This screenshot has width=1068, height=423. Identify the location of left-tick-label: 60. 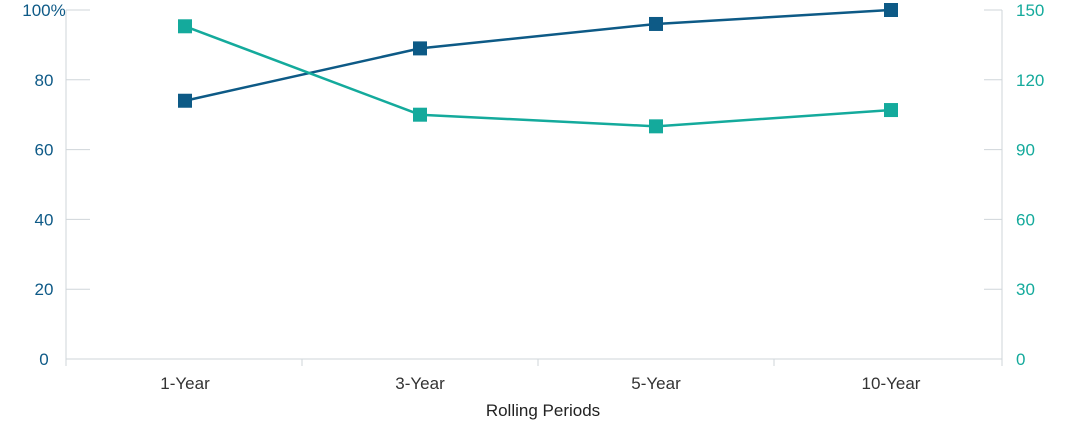
(44, 150).